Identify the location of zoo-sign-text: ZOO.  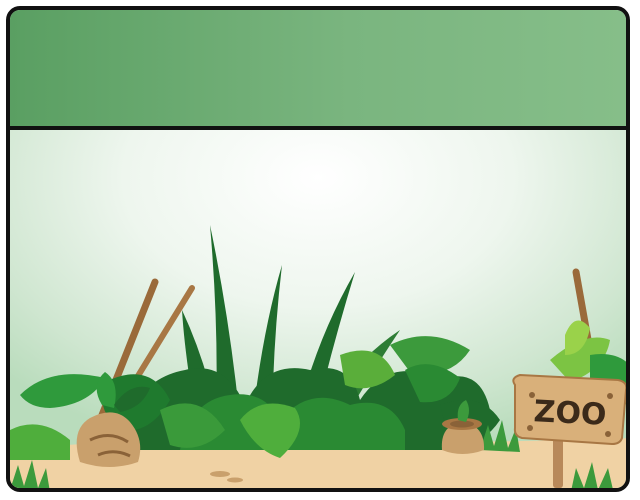
(570, 413).